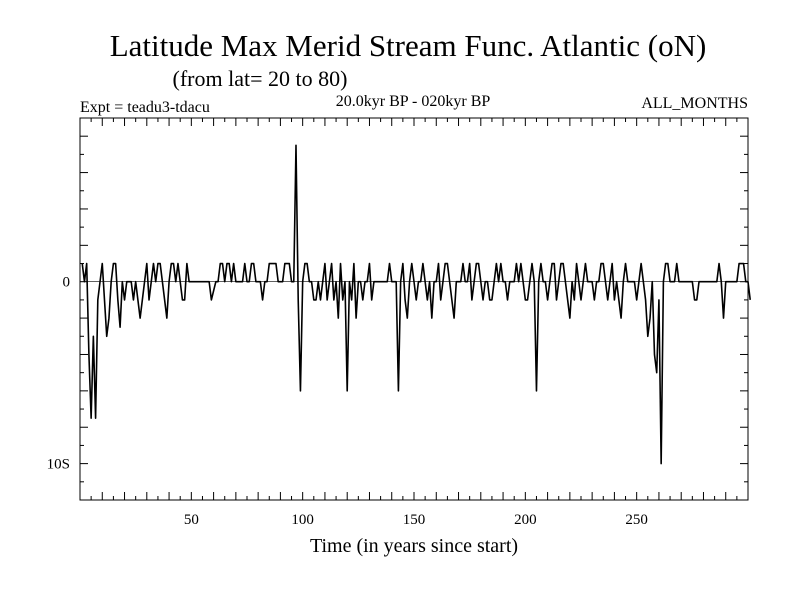  Describe the element at coordinates (636, 520) in the screenshot. I see `x-tick-label: 250` at that location.